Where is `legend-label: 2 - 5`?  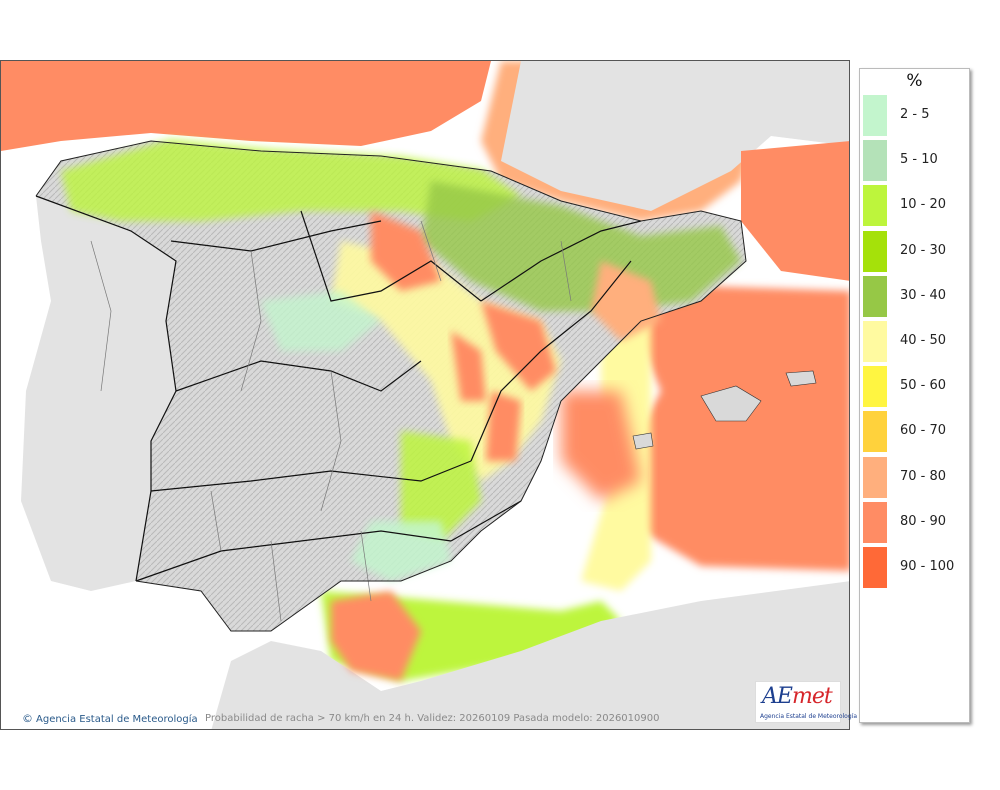
legend-label: 2 - 5 is located at coordinates (915, 114).